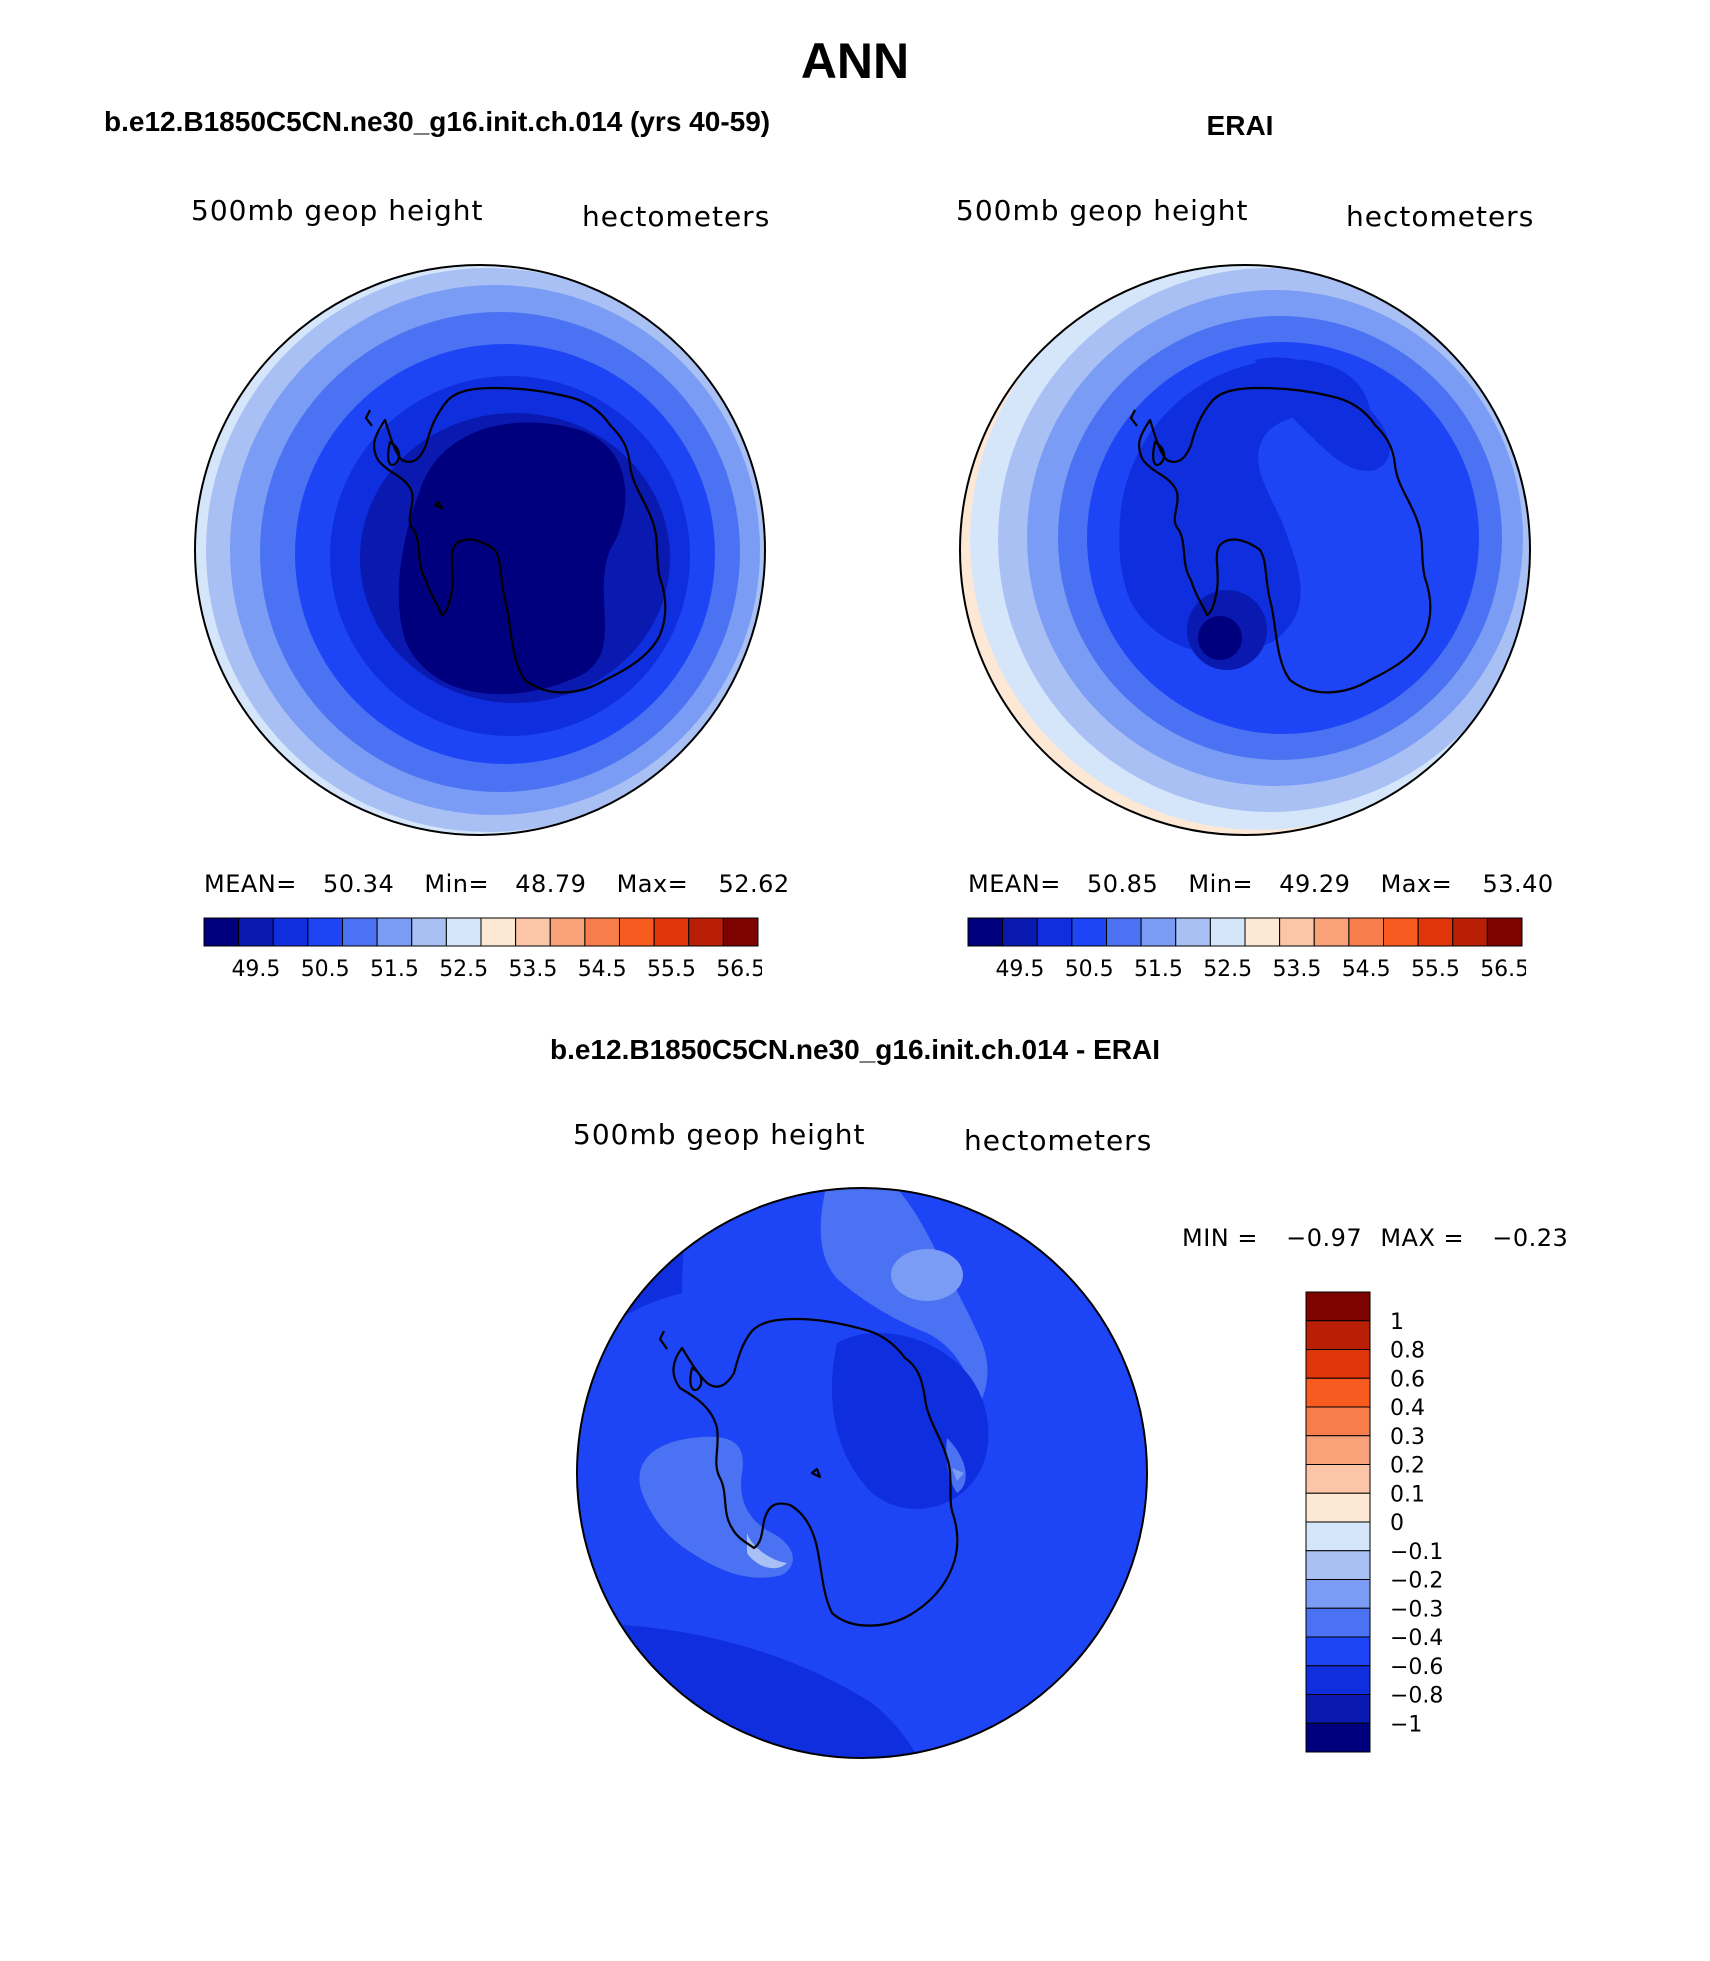 The image size is (1710, 1961). Describe the element at coordinates (1440, 216) in the screenshot. I see `panel-2-units-label: hectometers` at that location.